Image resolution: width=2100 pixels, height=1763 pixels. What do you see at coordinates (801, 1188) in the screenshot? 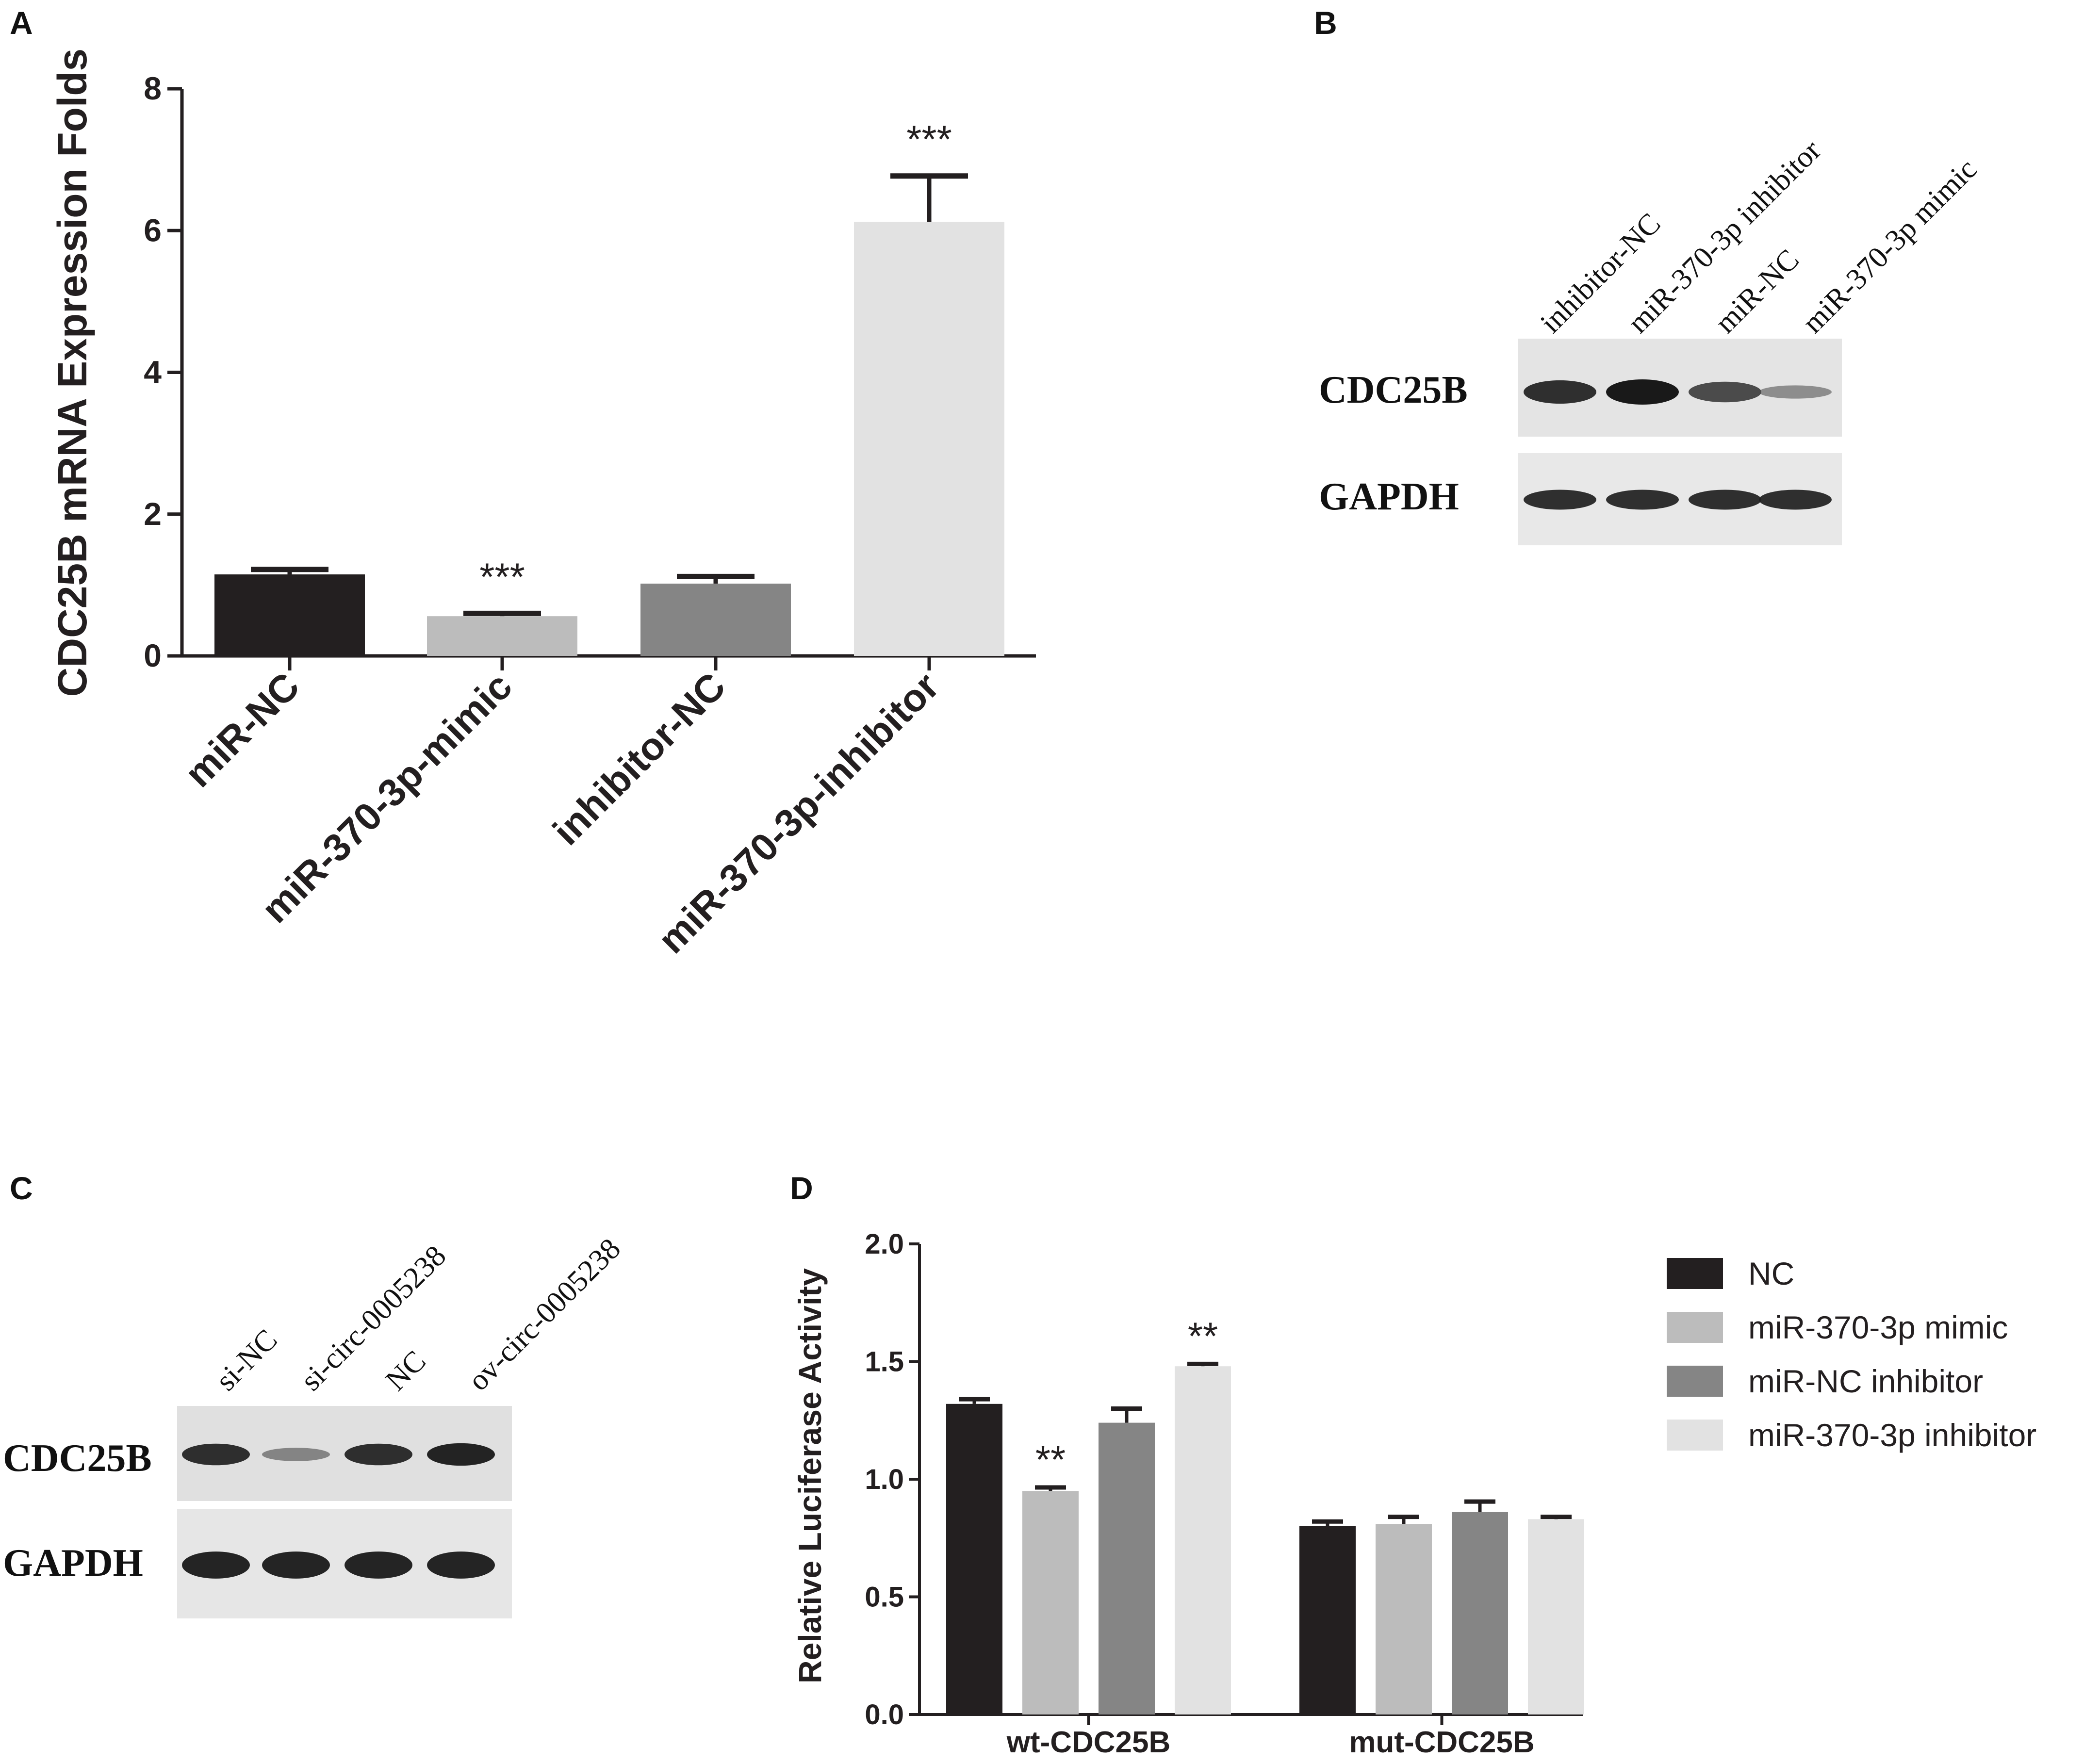
I see `panel-letter-d: D` at bounding box center [801, 1188].